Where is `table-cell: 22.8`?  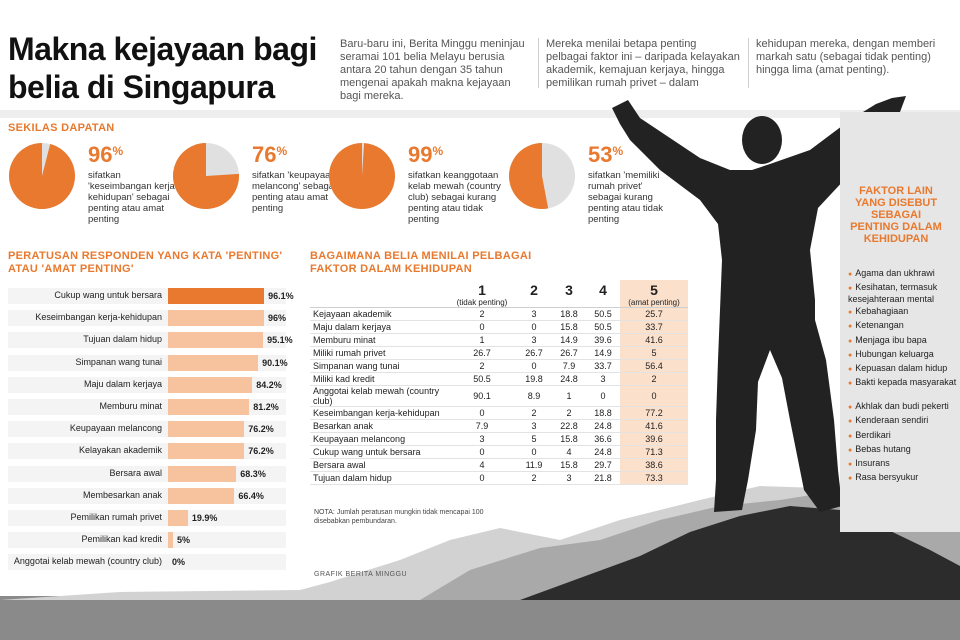
table-cell: 22.8 is located at coordinates (569, 426).